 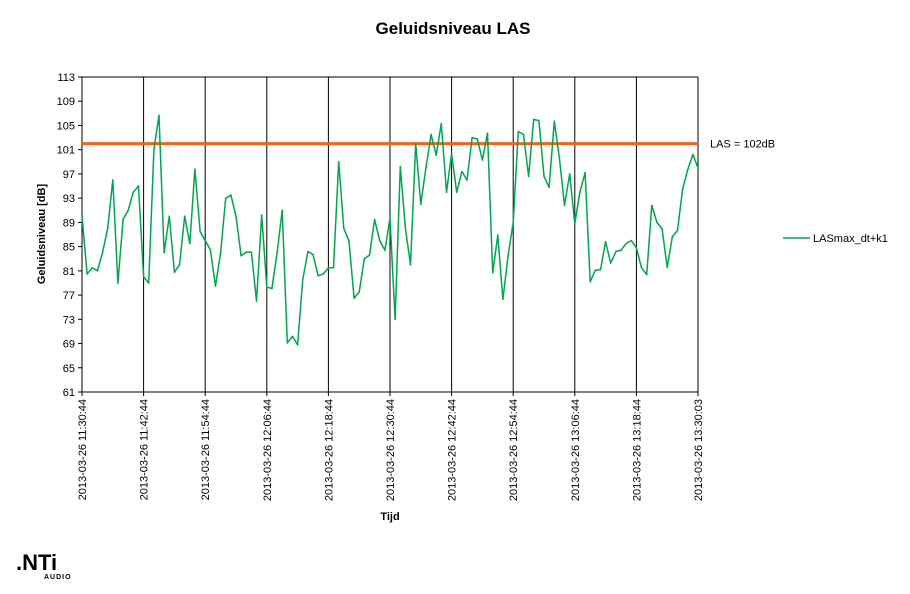 I want to click on x-tick-label: 2013-03-26 12:42:44, so click(x=453, y=450).